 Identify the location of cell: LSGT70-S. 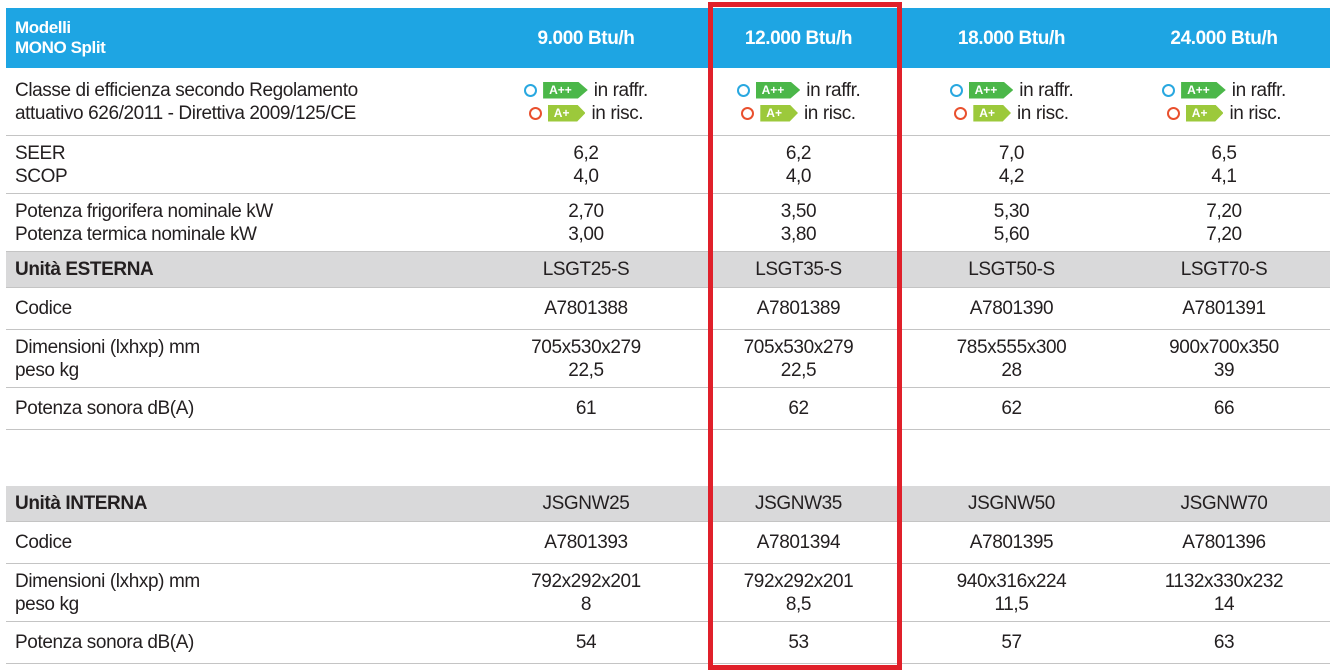
(1224, 269).